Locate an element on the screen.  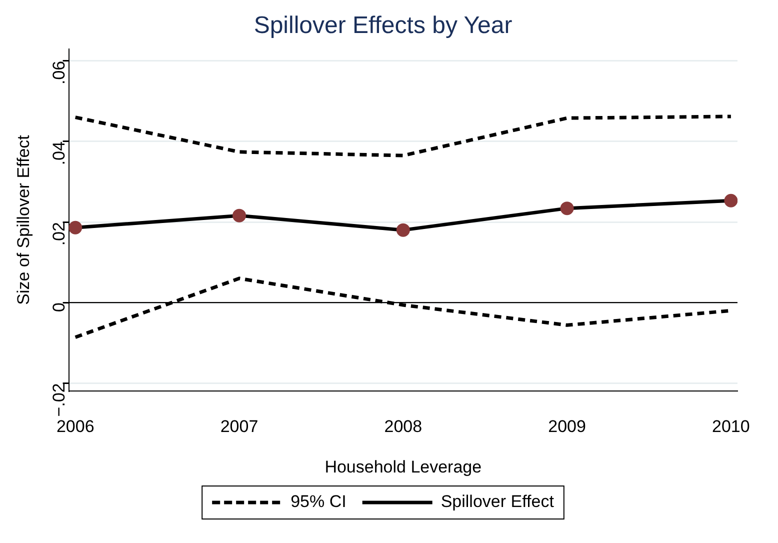
y-tick-label: .02 is located at coordinates (58, 234).